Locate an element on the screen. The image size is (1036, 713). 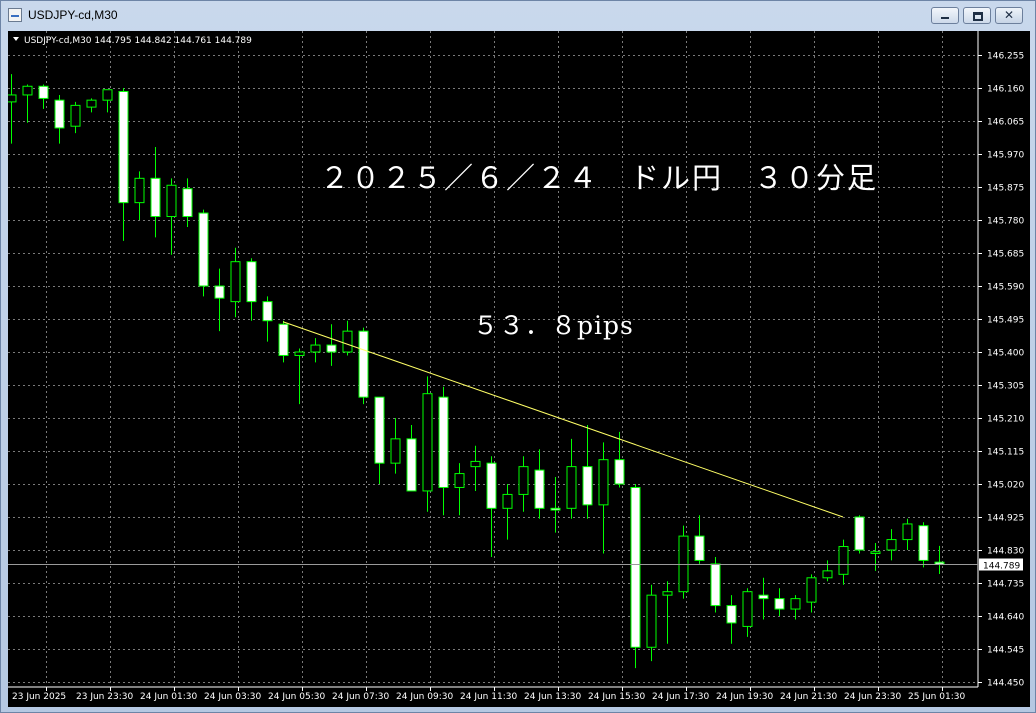
time-tick-label: 24 Jun 01:30 is located at coordinates (168, 697).